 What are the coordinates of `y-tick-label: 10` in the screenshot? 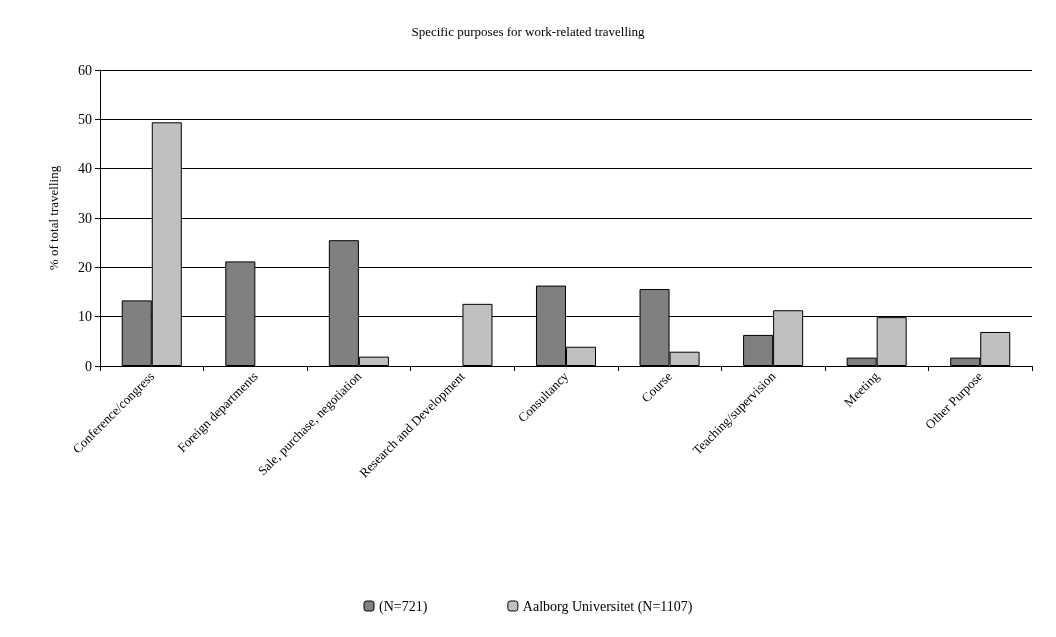 It's located at (85, 317).